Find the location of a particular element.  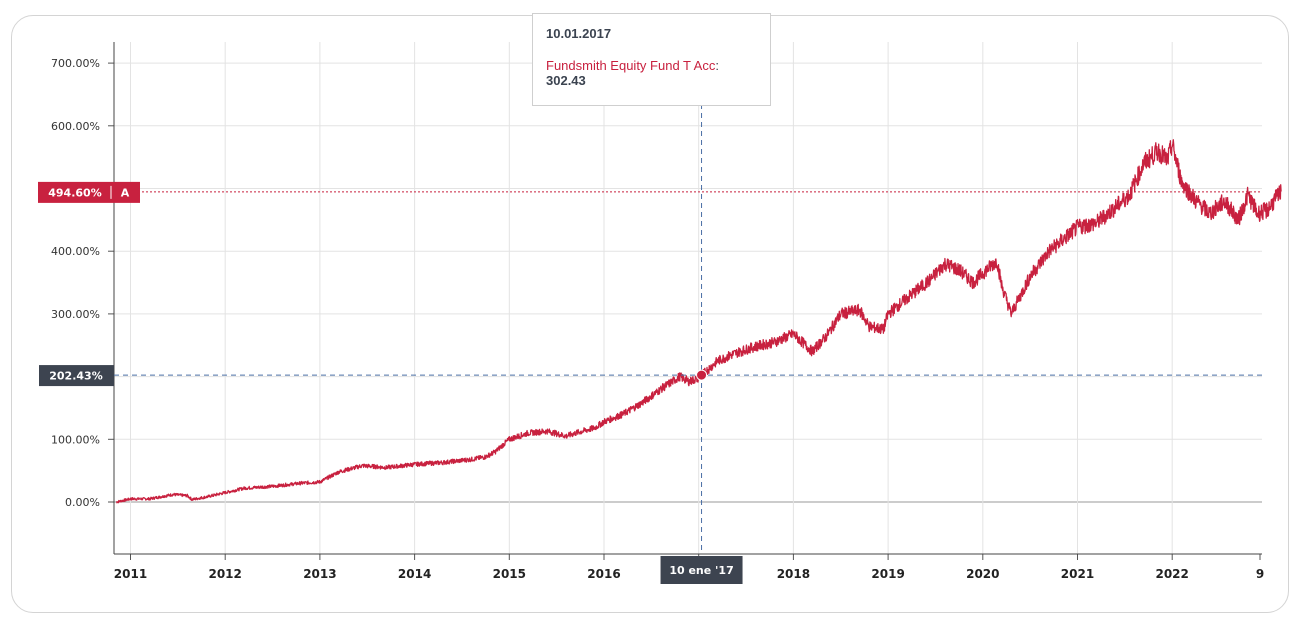

y-tick-label: 300.00% is located at coordinates (75, 314).